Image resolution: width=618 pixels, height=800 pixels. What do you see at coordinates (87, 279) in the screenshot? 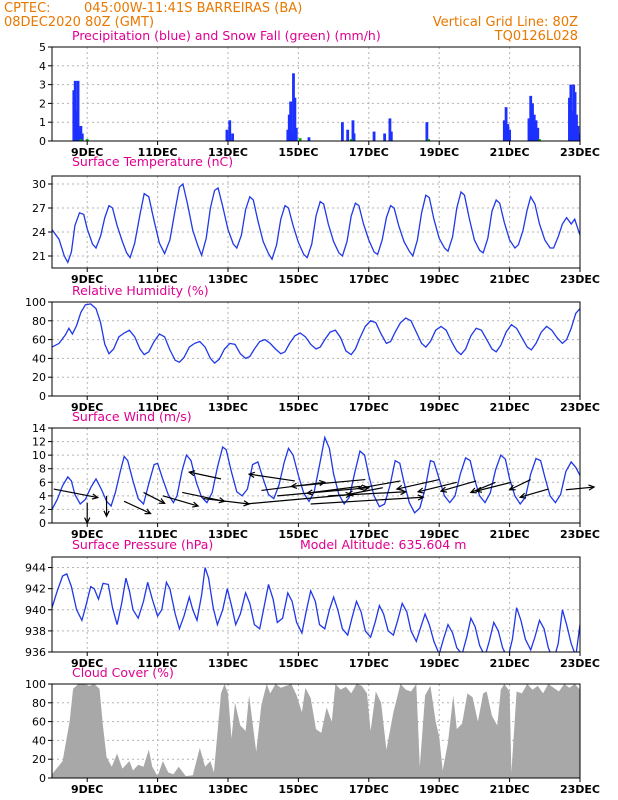
I see `temperature-xtick-label: 9DEC` at bounding box center [87, 279].